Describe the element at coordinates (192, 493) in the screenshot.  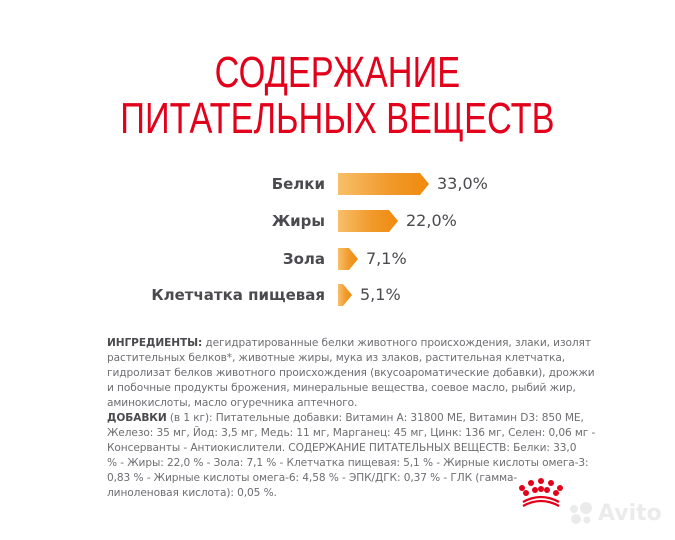
I see `additives-line: линоленовая кислота): 0,05 %.` at that location.